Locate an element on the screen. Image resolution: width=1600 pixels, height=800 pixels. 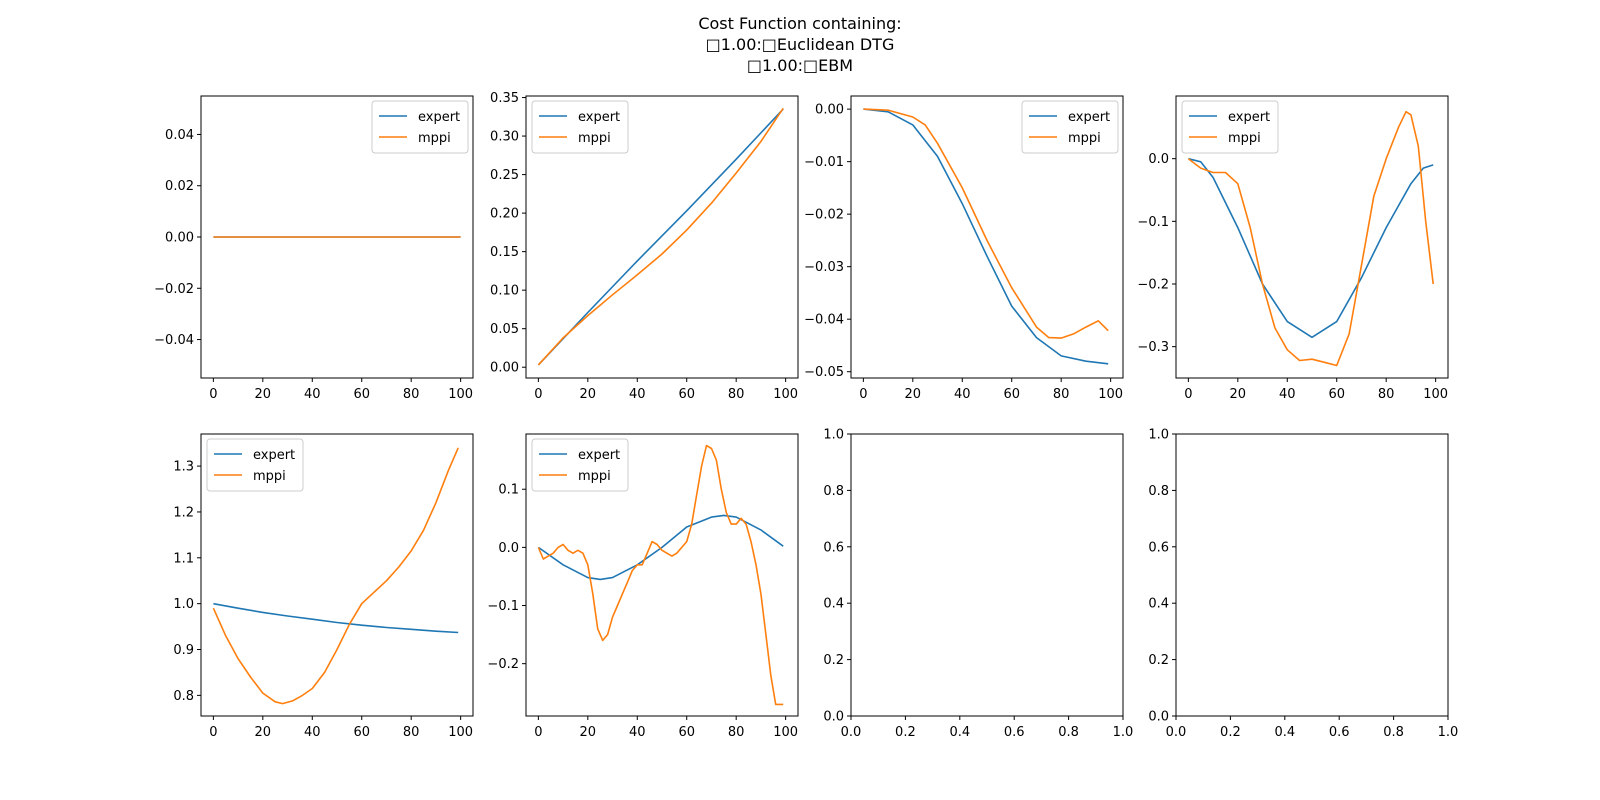
subplot-7: 0.0 0.2 0.4 0.6 0.8 1.0 0.0 0.2 0.4 0.6 0.8 1.0 is located at coordinates (978, 584).